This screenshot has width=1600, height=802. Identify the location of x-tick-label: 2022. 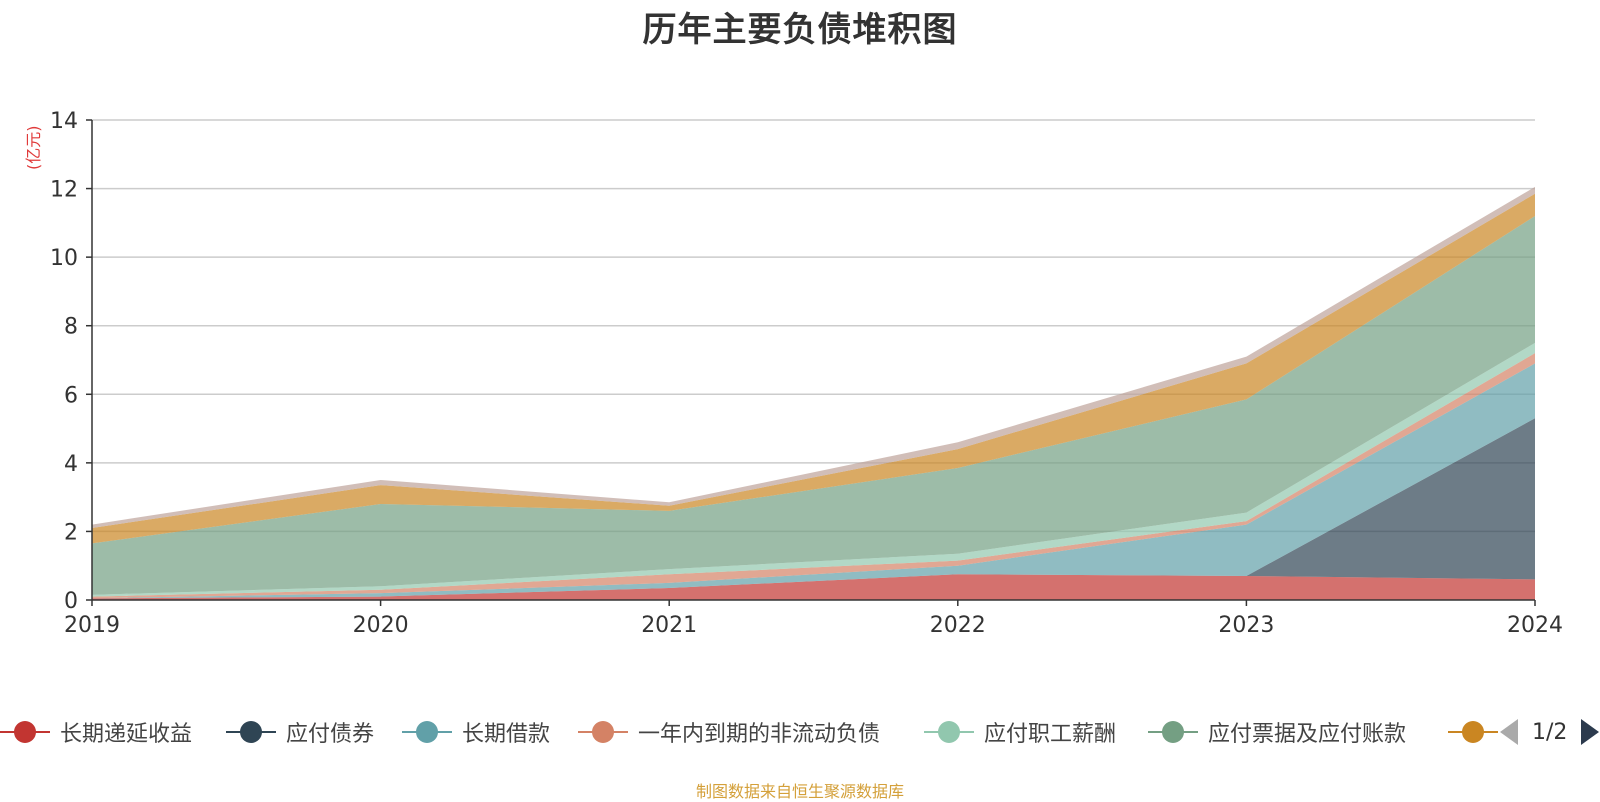
(958, 625).